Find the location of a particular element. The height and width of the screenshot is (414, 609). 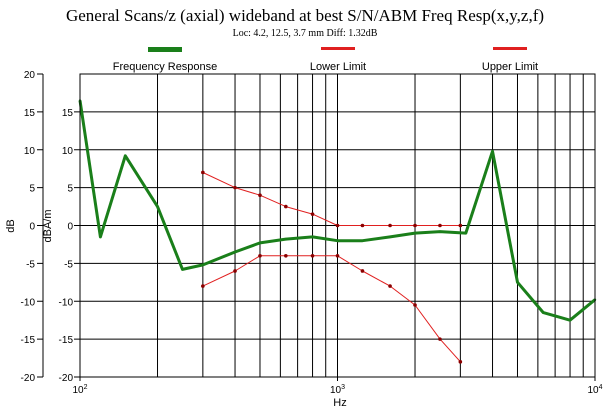

x-tick-label: 10² is located at coordinates (79, 390).